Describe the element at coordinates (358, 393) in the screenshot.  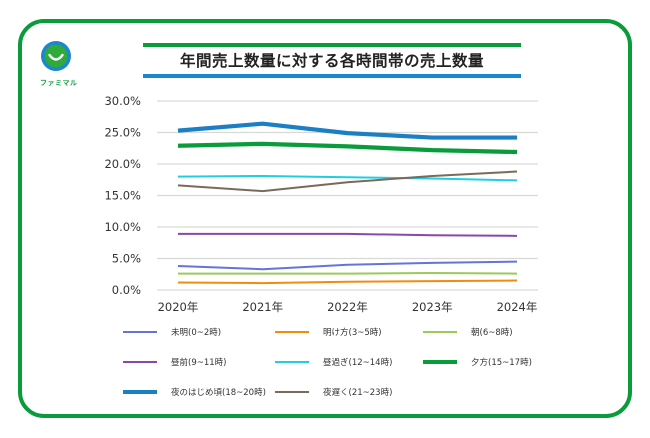
I see `legend-label: 夜遅く(21~23時)` at that location.